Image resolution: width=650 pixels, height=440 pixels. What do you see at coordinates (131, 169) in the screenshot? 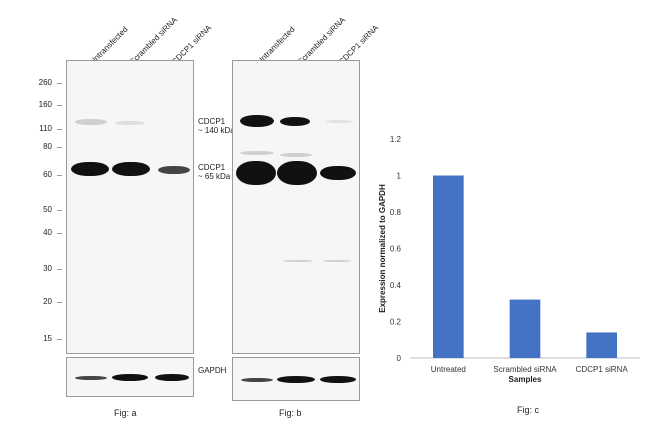
I see `band-a-65-lane2` at bounding box center [131, 169].